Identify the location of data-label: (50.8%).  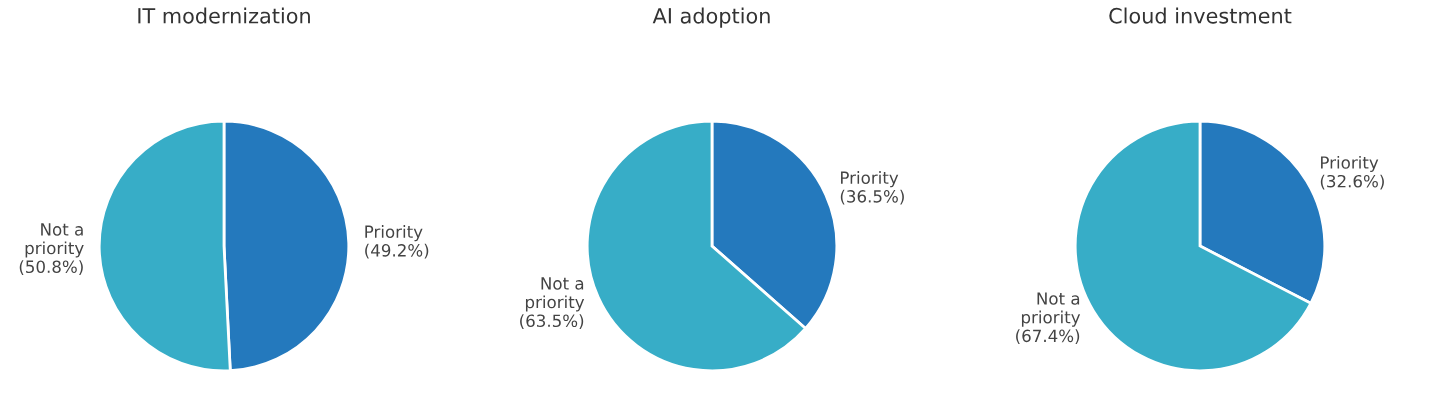
(51, 267).